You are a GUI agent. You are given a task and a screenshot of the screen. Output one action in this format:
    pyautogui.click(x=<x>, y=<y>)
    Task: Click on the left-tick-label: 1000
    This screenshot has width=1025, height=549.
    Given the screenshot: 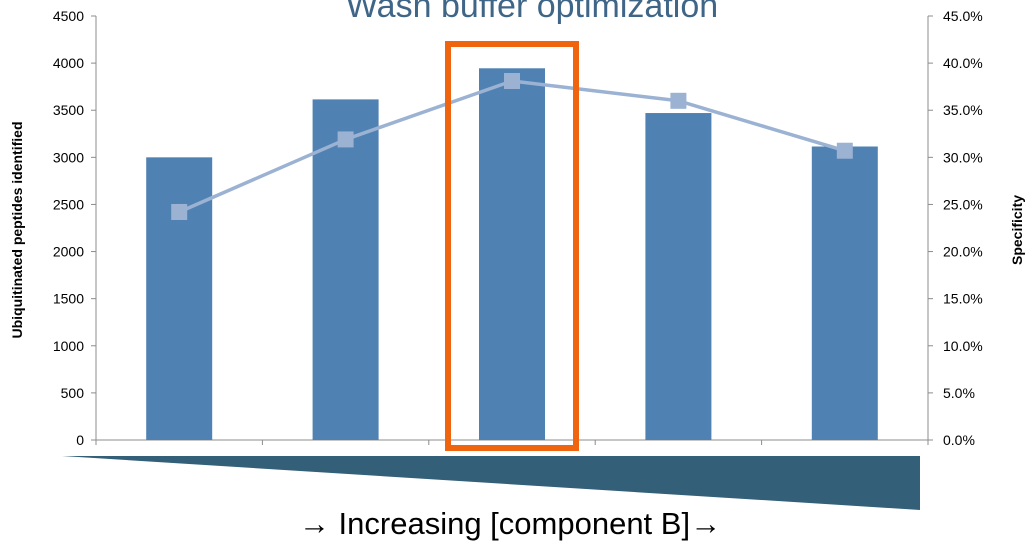 What is the action you would take?
    pyautogui.click(x=68, y=346)
    